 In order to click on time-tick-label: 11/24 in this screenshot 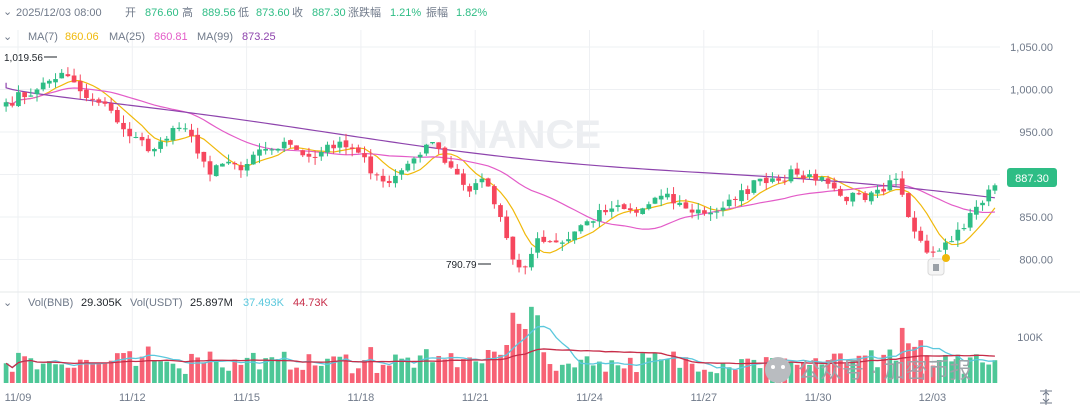, I will do `click(589, 398)`.